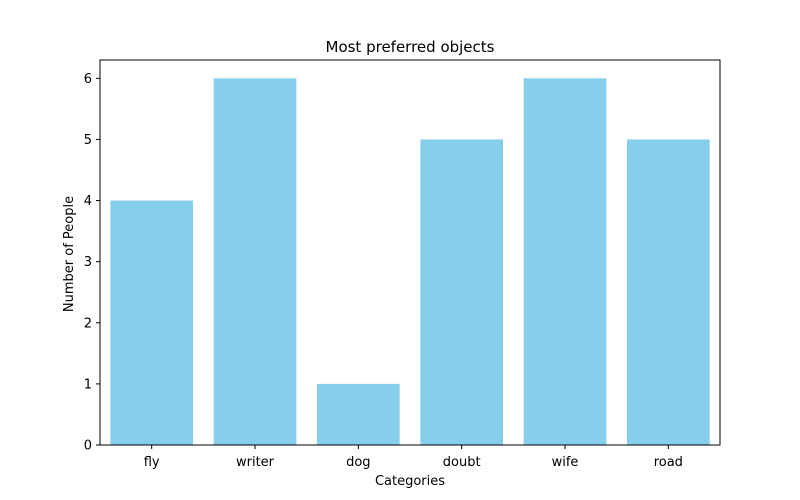 The width and height of the screenshot is (800, 500). Describe the element at coordinates (88, 201) in the screenshot. I see `y-tick-label: 4` at that location.